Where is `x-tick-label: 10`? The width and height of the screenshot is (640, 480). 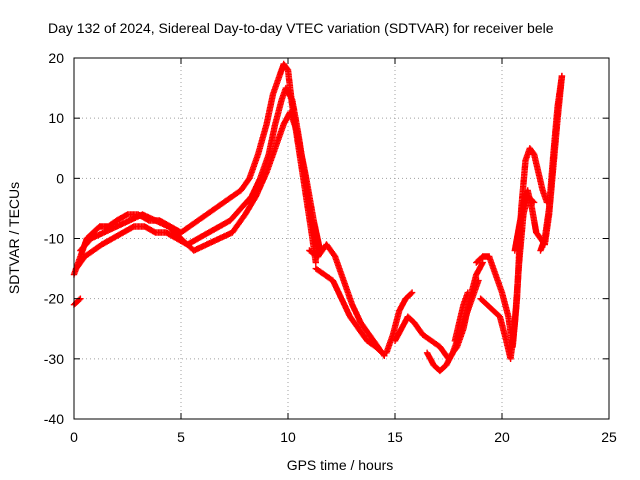
x-tick-label: 10 is located at coordinates (288, 437).